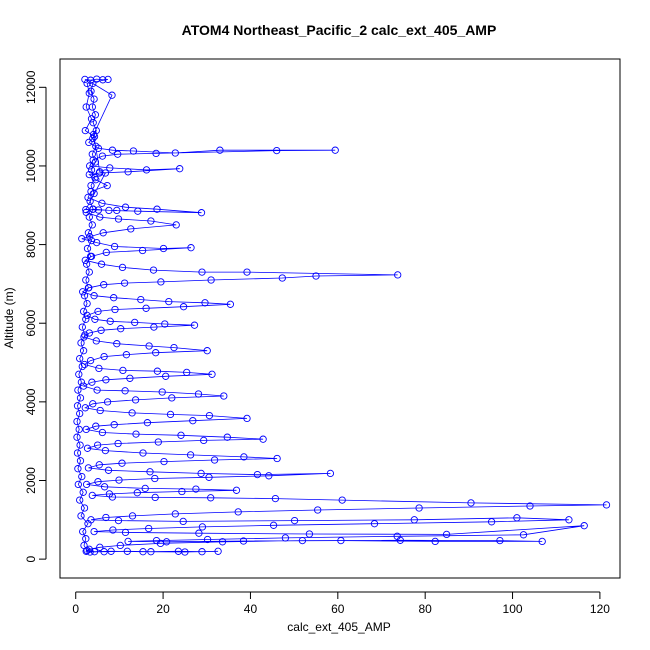 The image size is (650, 650). I want to click on x-tick-label: 120, so click(600, 609).